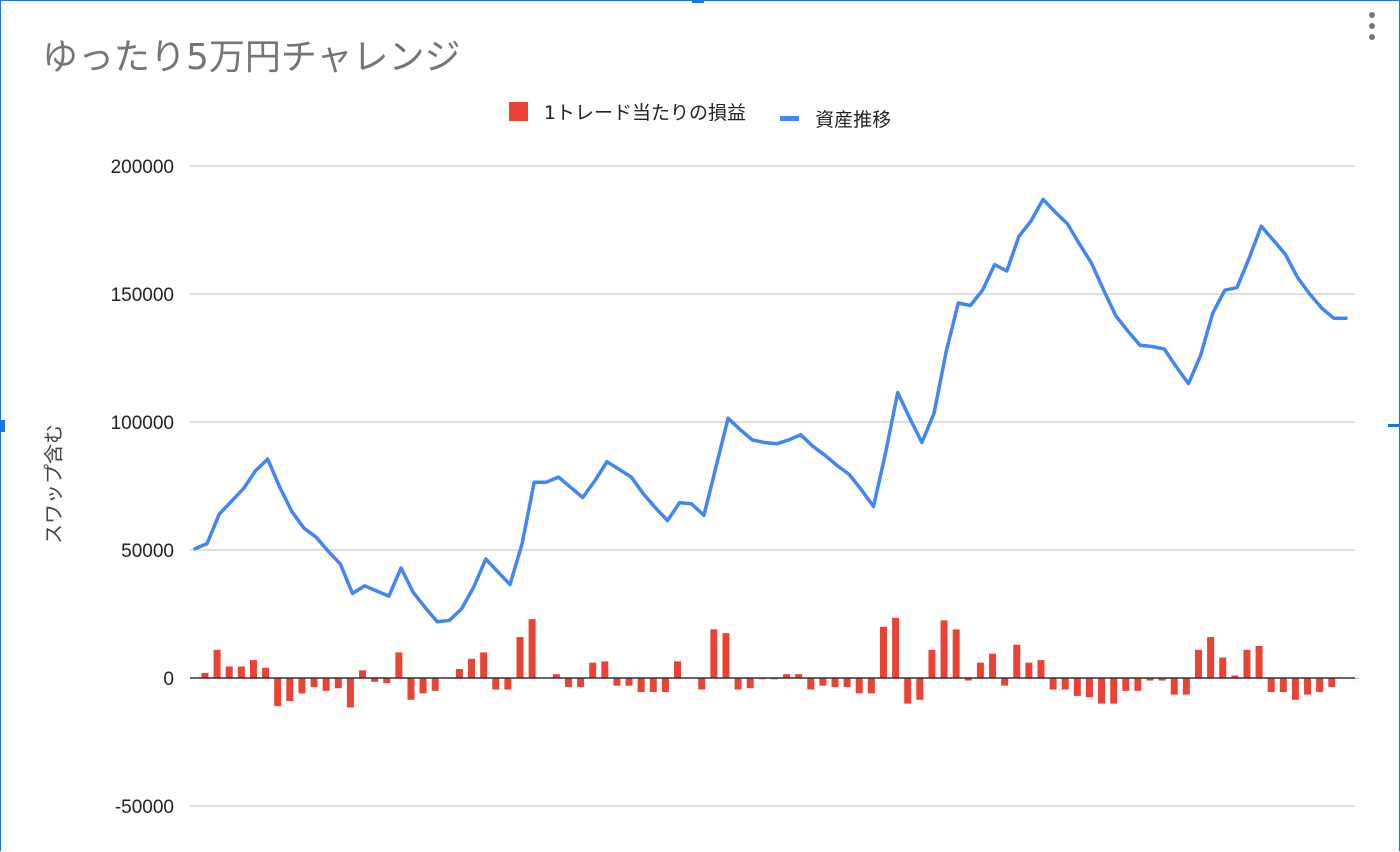  I want to click on y-tick-label: 200000, so click(142, 167).